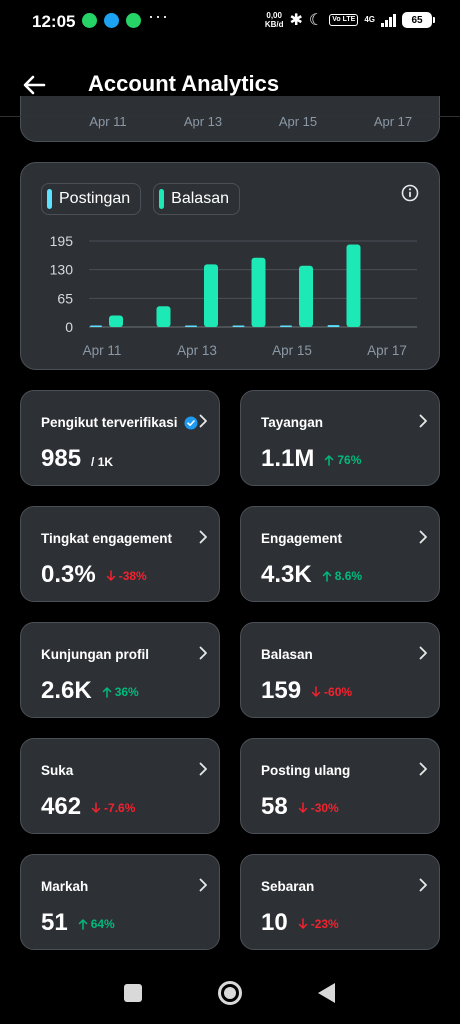  I want to click on metric-value: 58, so click(274, 806).